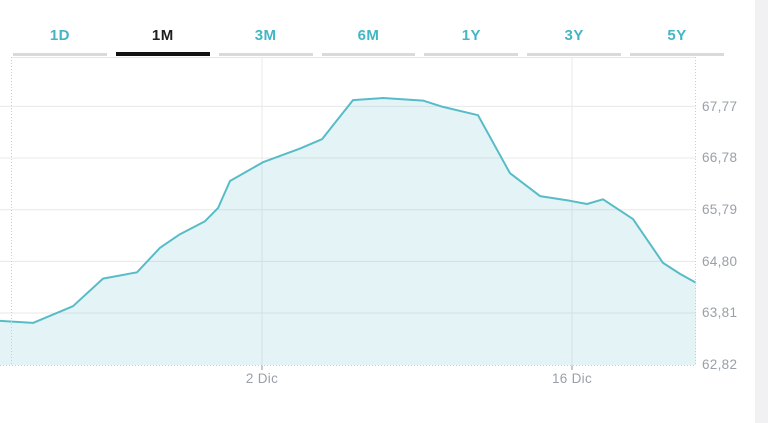 The height and width of the screenshot is (423, 768). What do you see at coordinates (262, 378) in the screenshot?
I see `x-axis-tick-label: 2 Dic` at bounding box center [262, 378].